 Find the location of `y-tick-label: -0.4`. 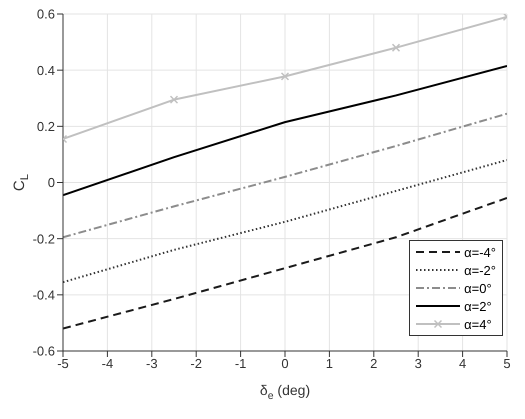

y-tick-label: -0.4 is located at coordinates (43, 294).